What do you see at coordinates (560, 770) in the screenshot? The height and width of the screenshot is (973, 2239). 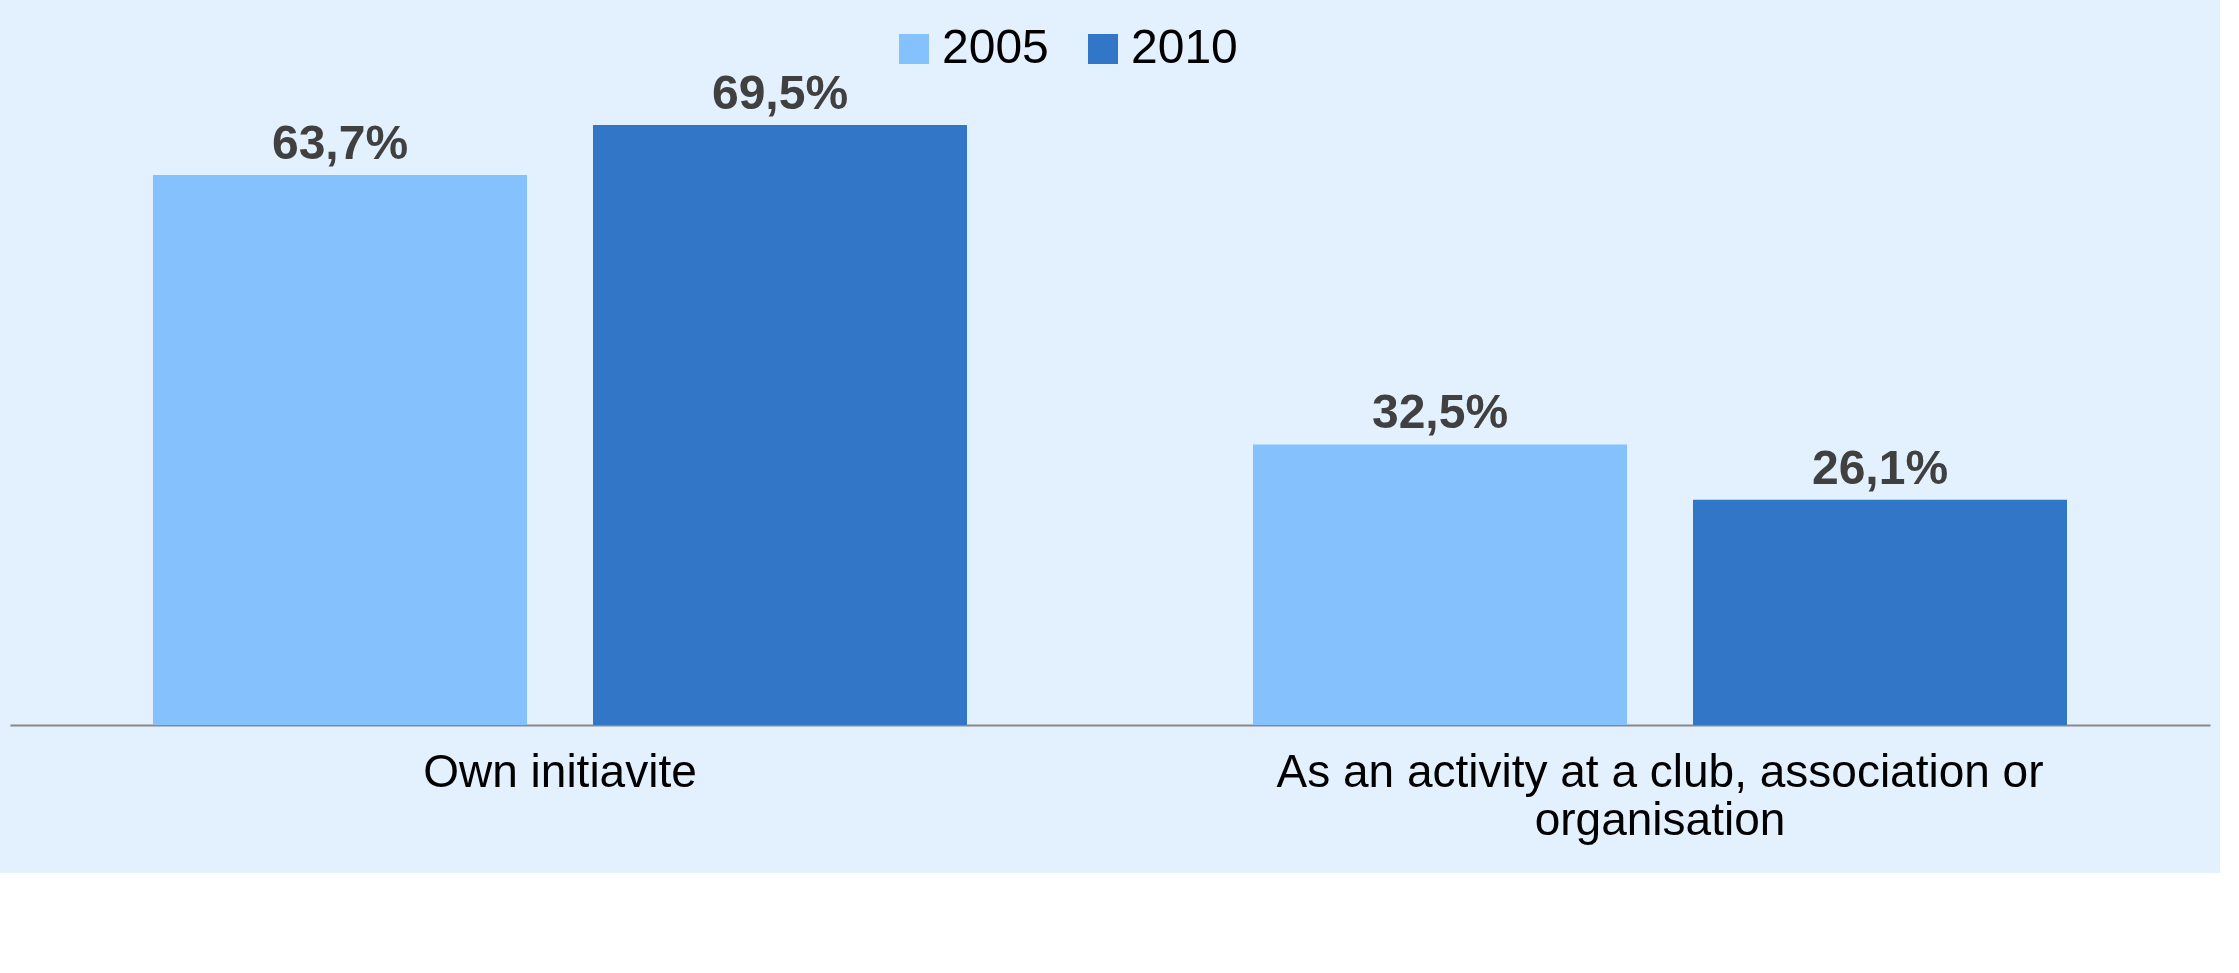 I see `x-tick-label: Own initiavite` at bounding box center [560, 770].